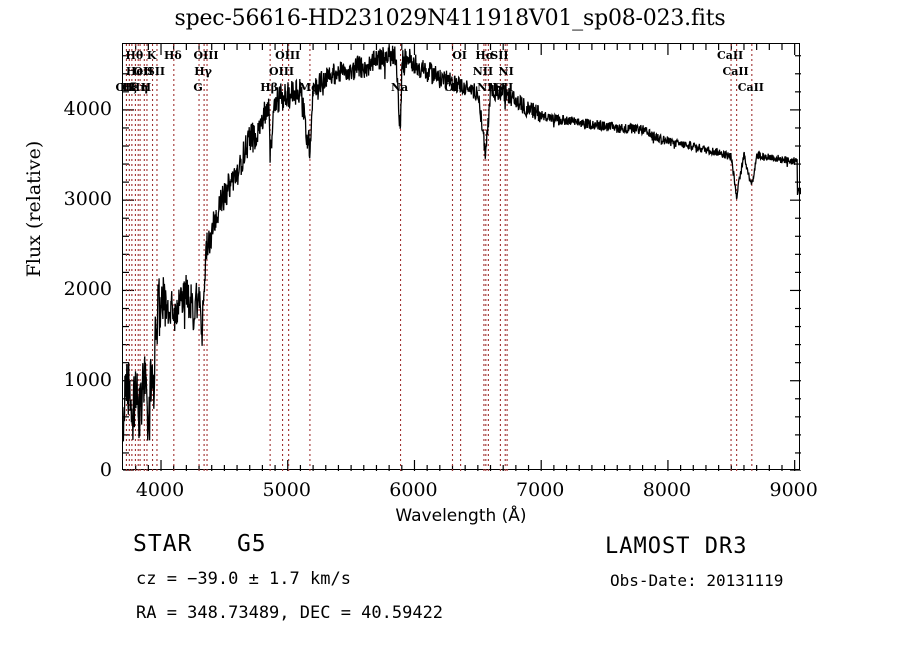  I want to click on line-label-HeI: HeI, so click(137, 71).